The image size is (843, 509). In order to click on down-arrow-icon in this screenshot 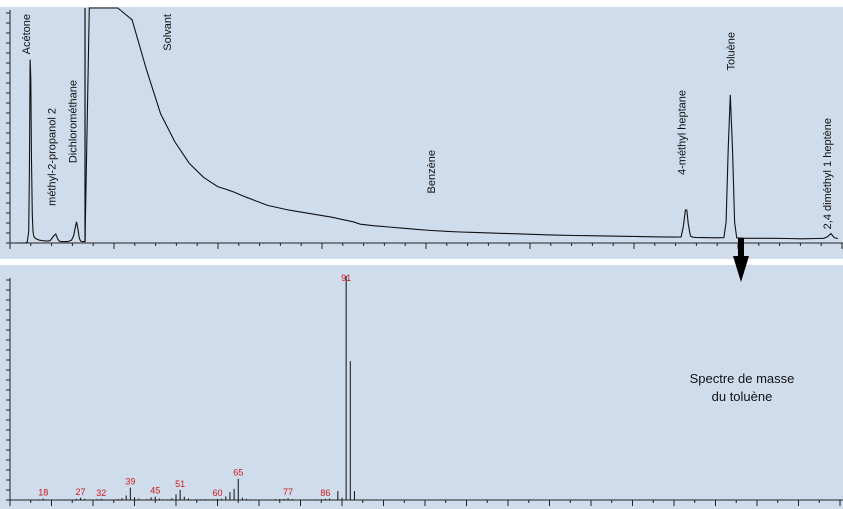, I will do `click(741, 260)`.